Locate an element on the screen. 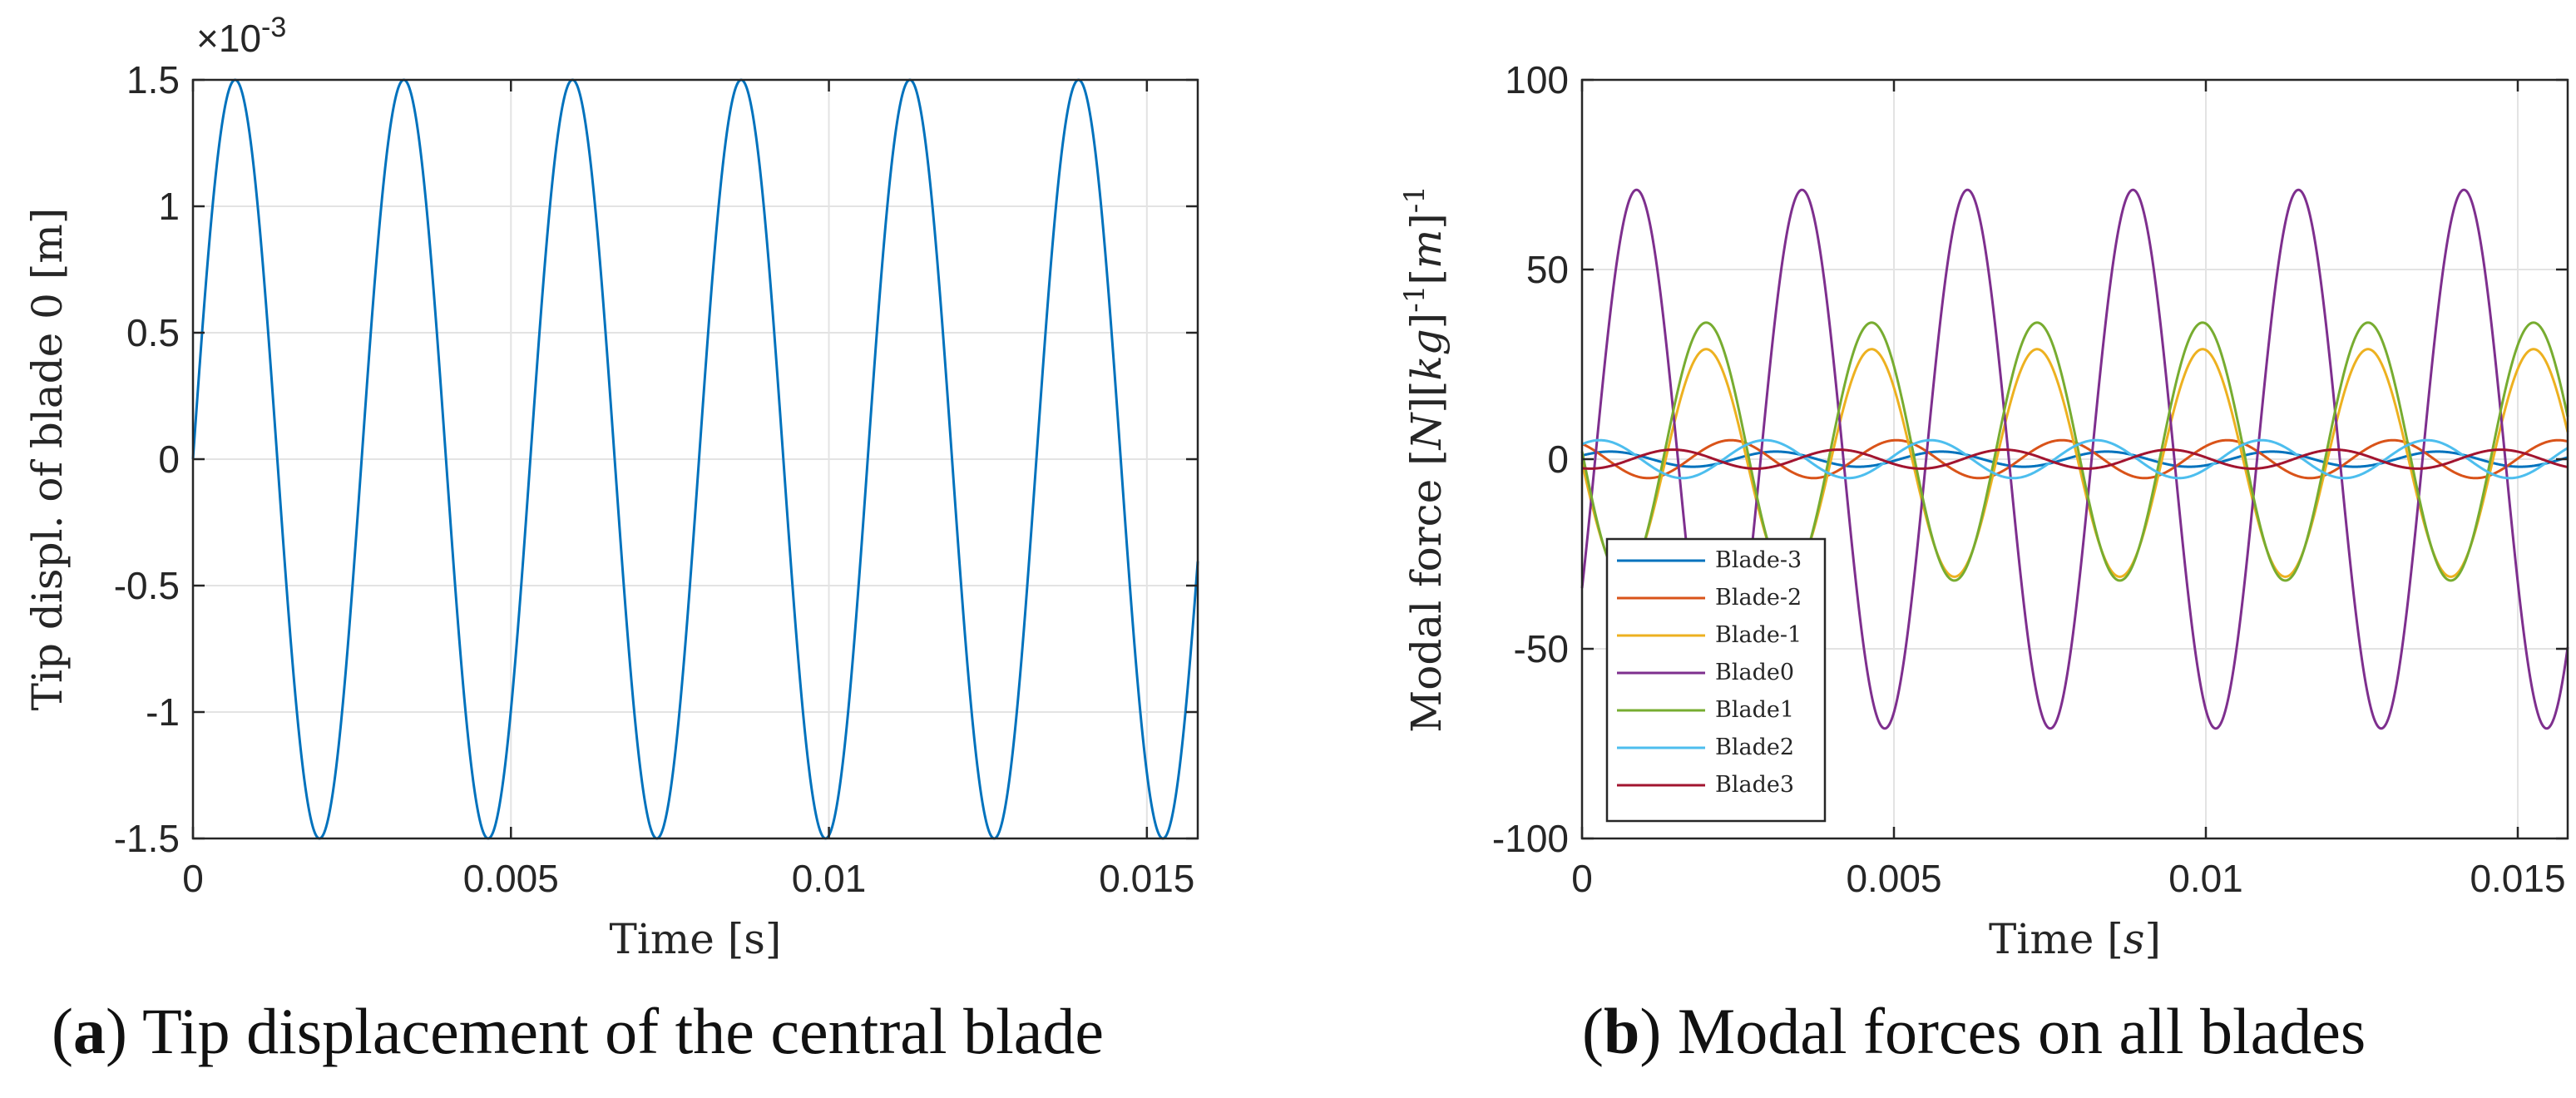  chart-a-y-exponent: ×10⁻³ is located at coordinates (241, 36).